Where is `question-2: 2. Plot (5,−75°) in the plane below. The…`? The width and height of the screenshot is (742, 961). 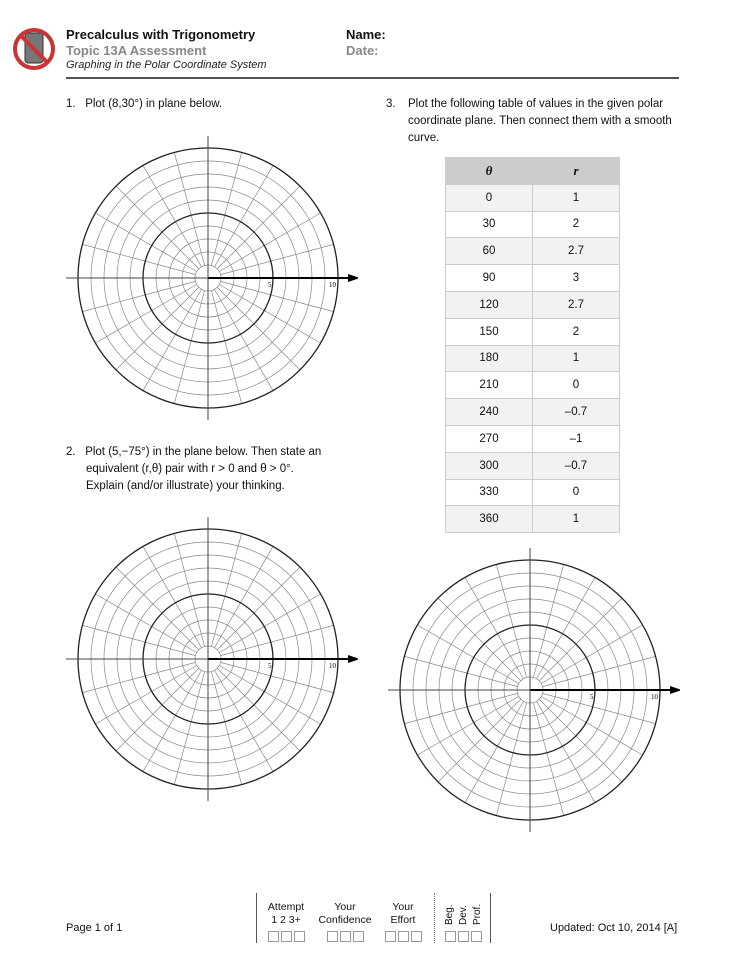
question-2: 2. Plot (5,−75°) in the plane below. The… is located at coordinates (194, 469).